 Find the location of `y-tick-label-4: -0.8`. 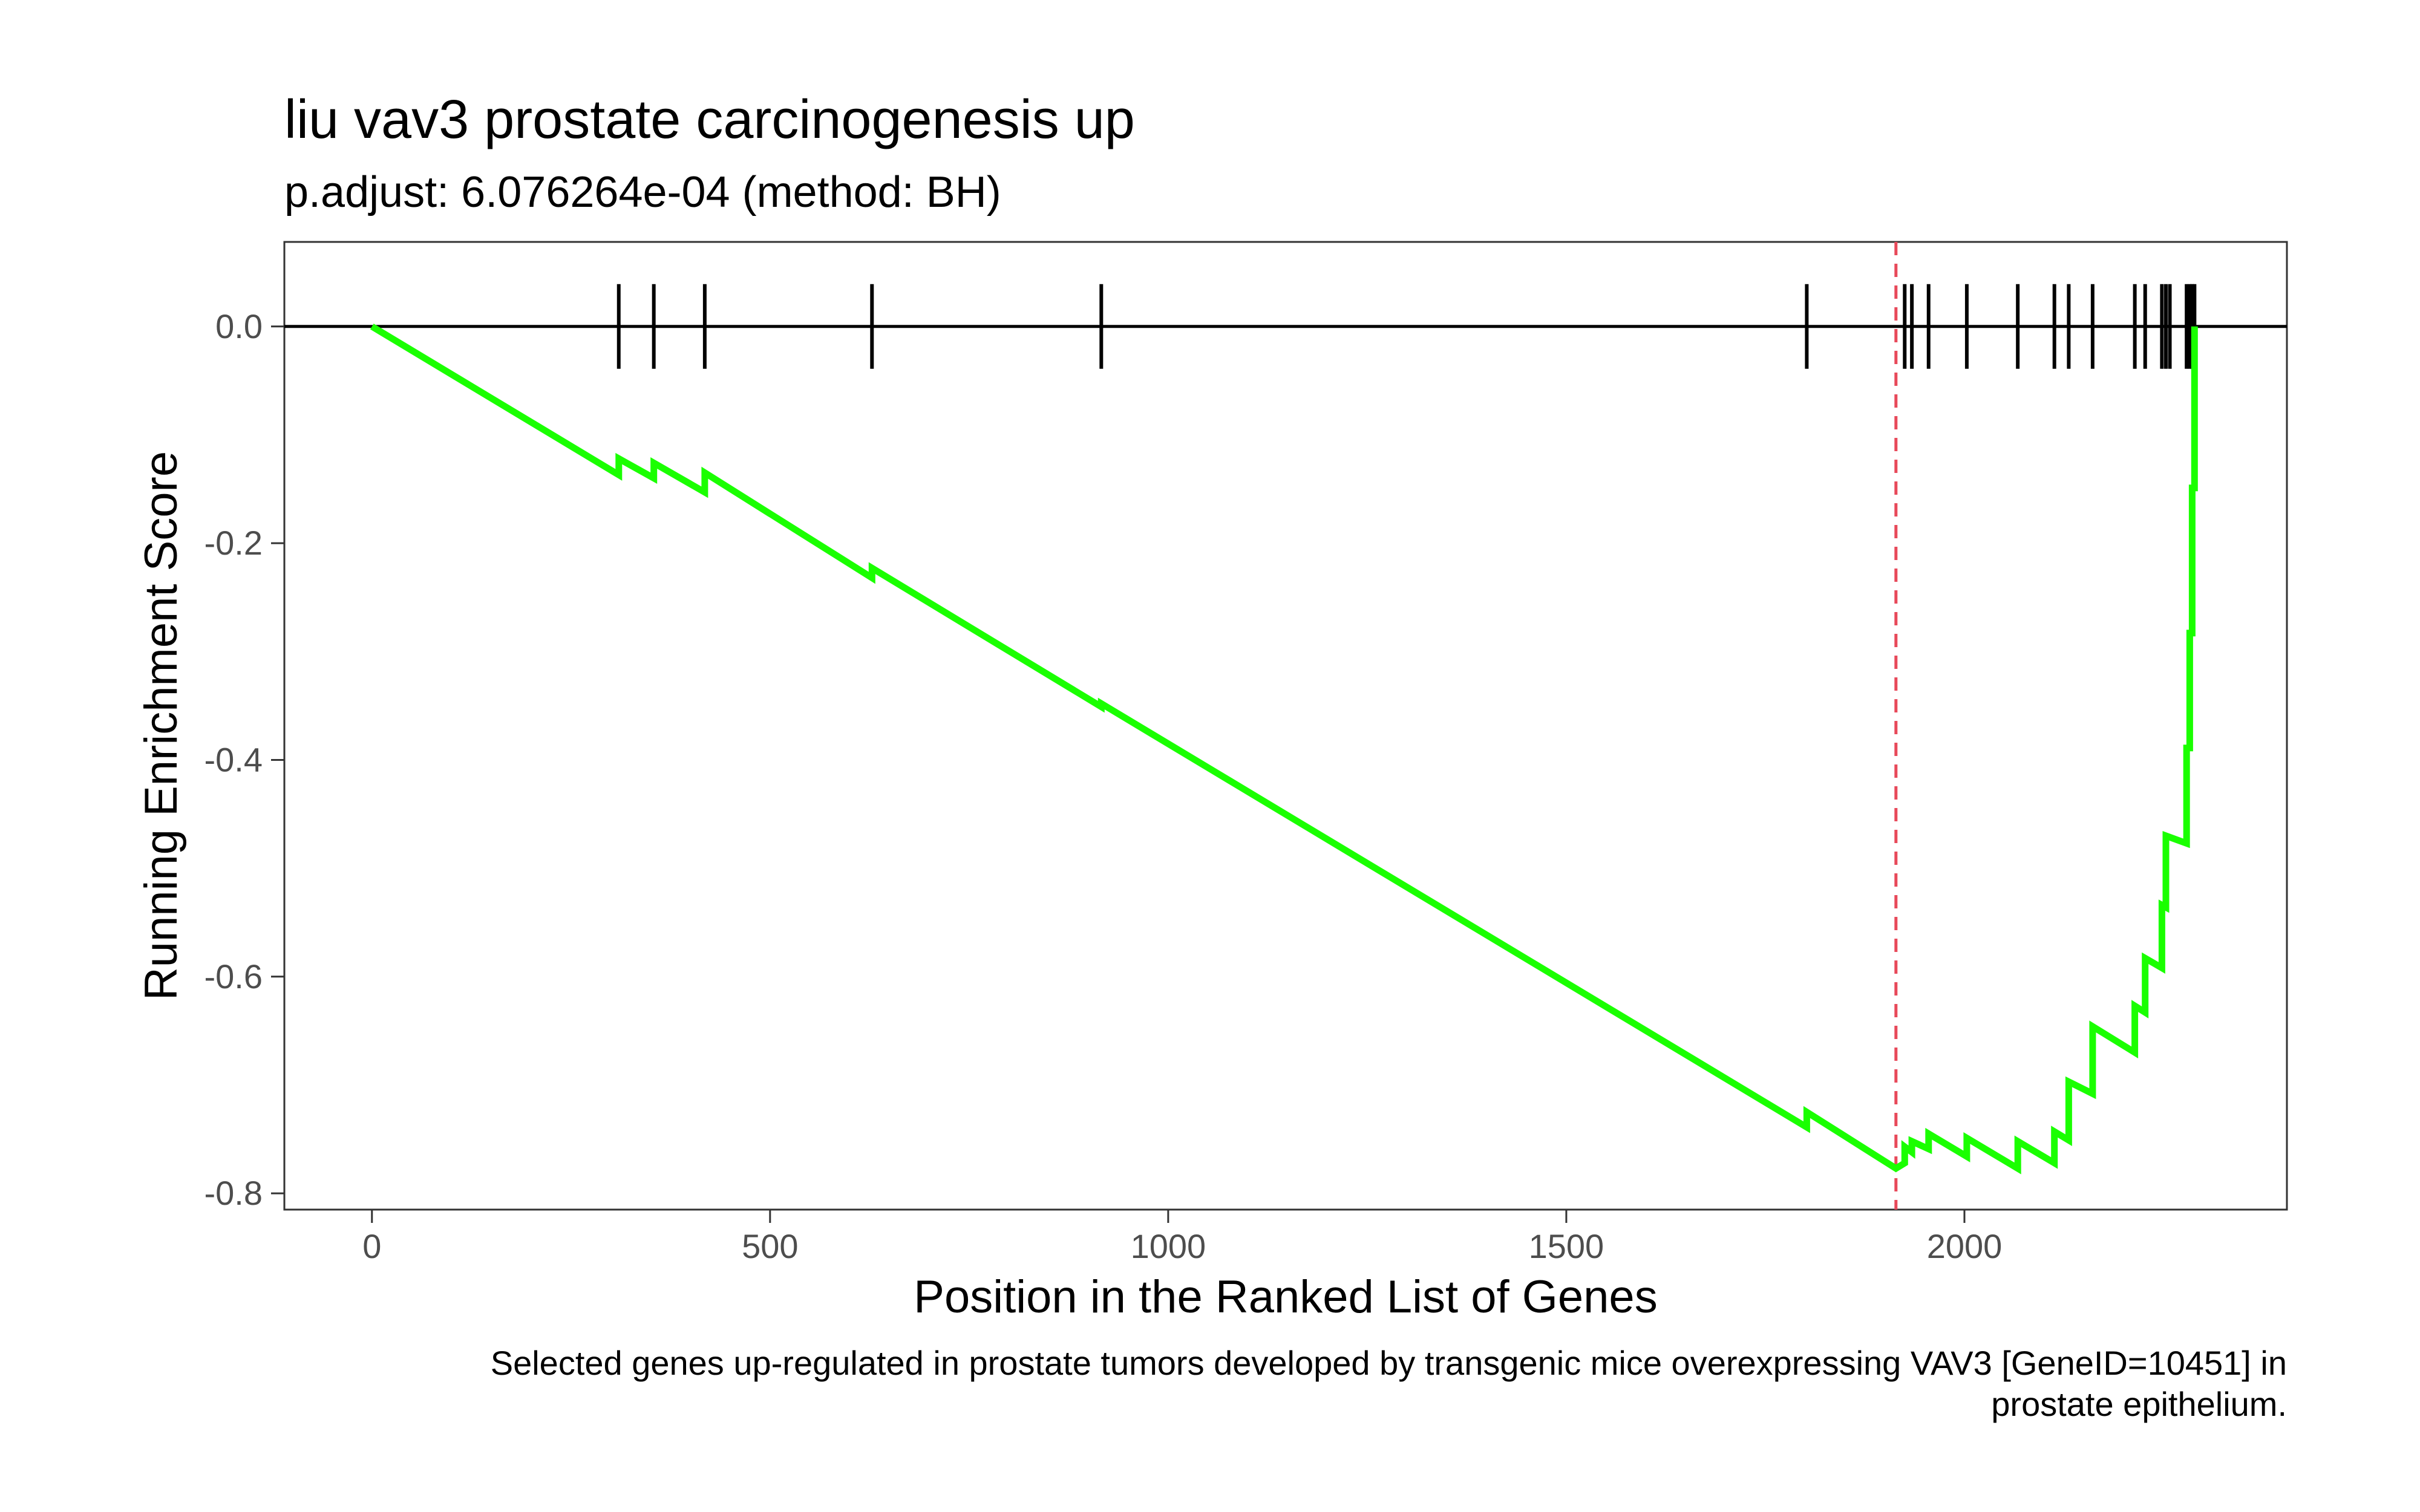

y-tick-label-4: -0.8 is located at coordinates (233, 1193).